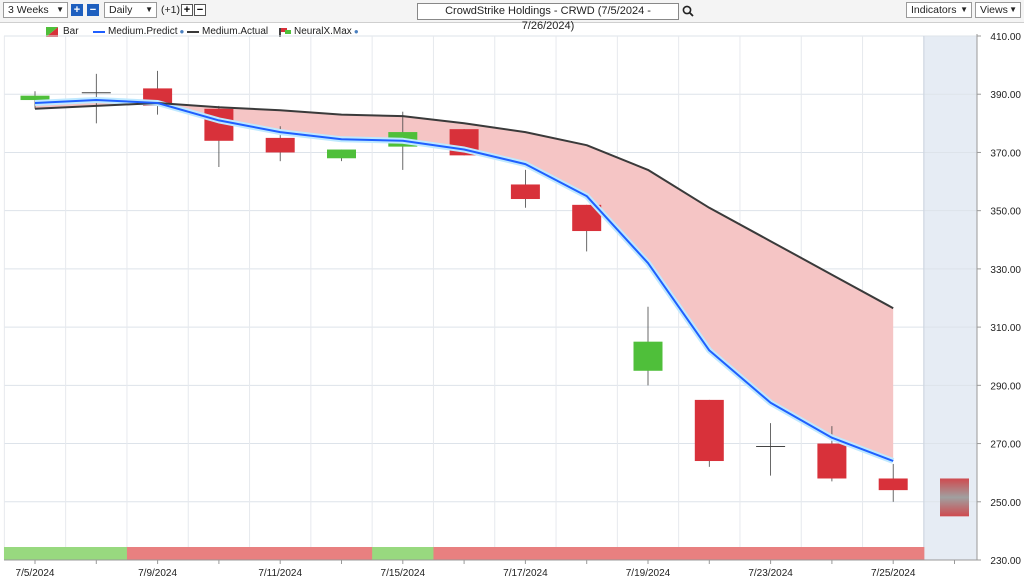 This screenshot has width=1024, height=579. I want to click on y-tick-label: 370.00, so click(1005, 153).